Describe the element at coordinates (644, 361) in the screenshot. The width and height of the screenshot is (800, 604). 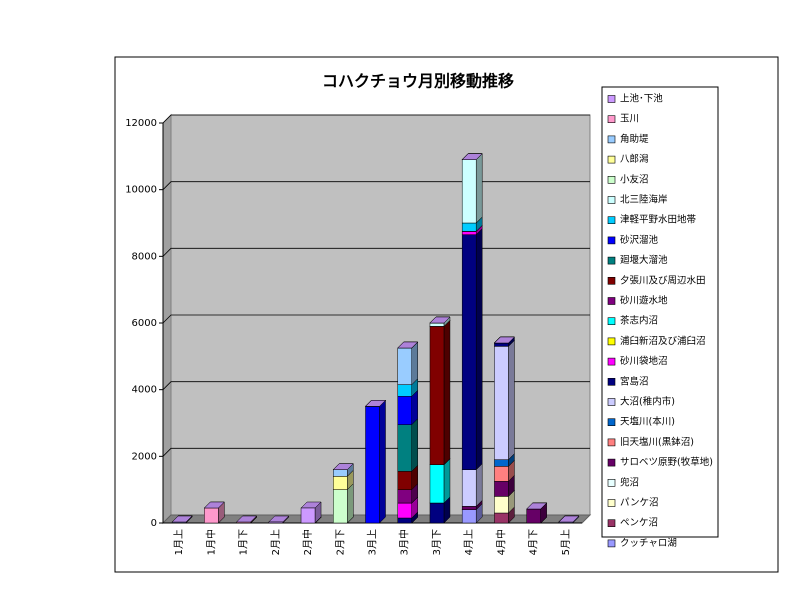
I see `legend-label: 砂川袋地沼` at that location.